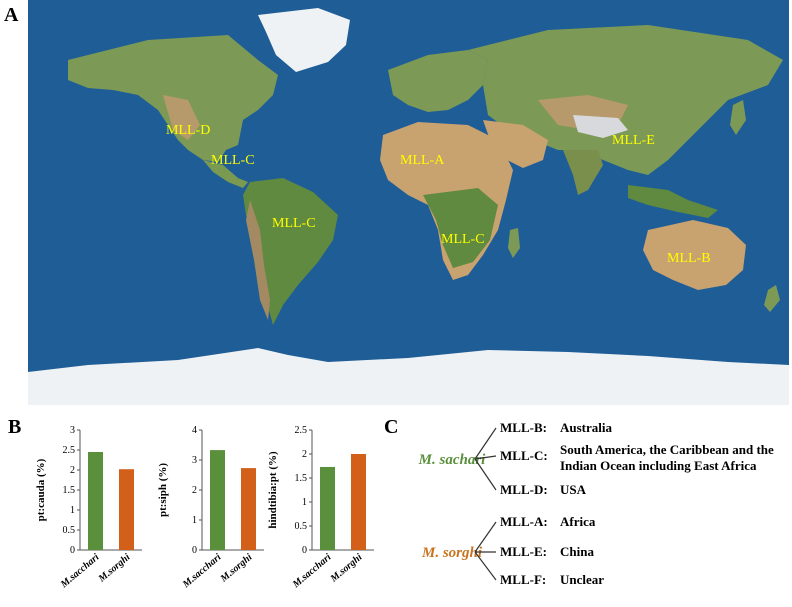 The height and width of the screenshot is (607, 792). What do you see at coordinates (583, 172) in the screenshot?
I see `india` at bounding box center [583, 172].